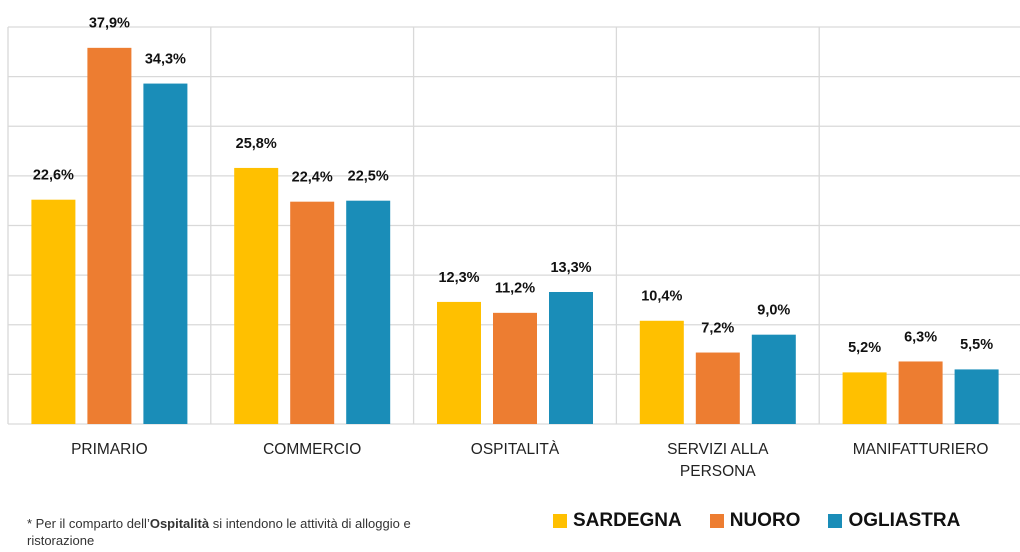 This screenshot has height=552, width=1020. I want to click on data-label: 22,5%, so click(368, 177).